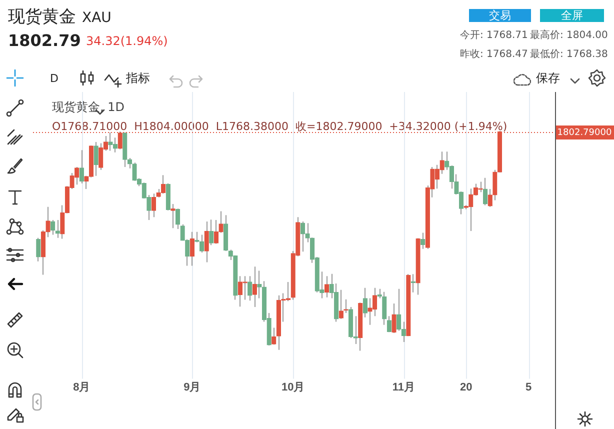  What do you see at coordinates (42, 17) in the screenshot?
I see `chart-title: 现货黄金` at bounding box center [42, 17].